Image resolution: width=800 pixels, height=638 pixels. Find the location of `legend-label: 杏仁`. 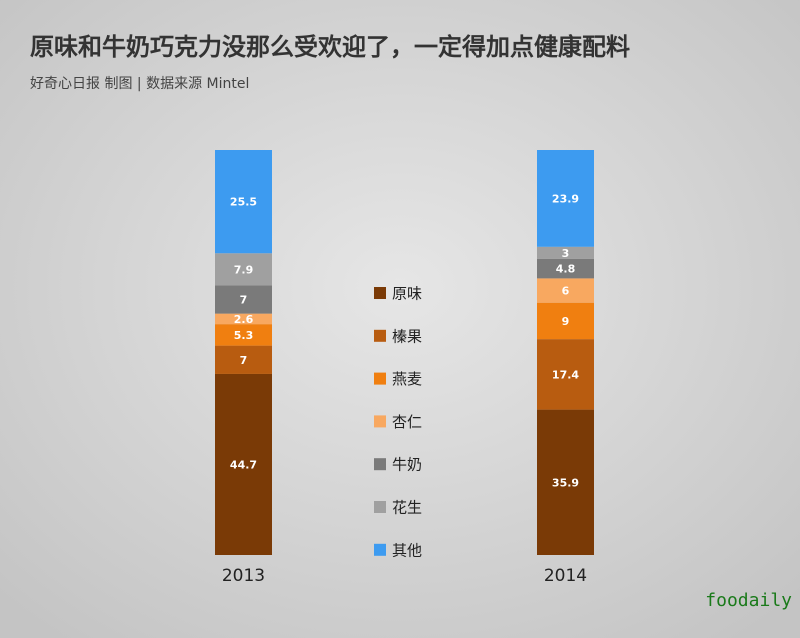

legend-label: 杏仁 is located at coordinates (407, 422).